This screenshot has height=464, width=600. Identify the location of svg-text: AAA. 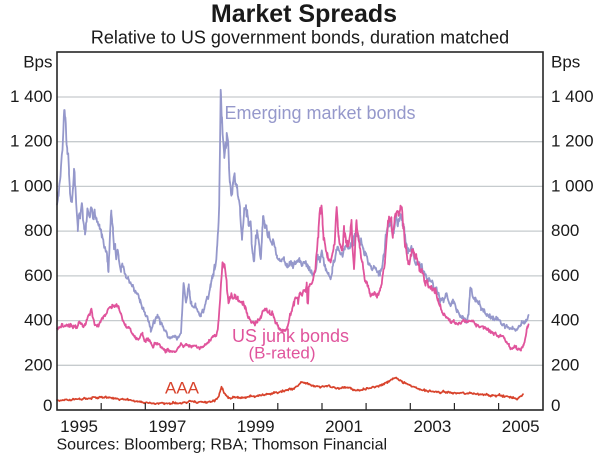
(182, 388).